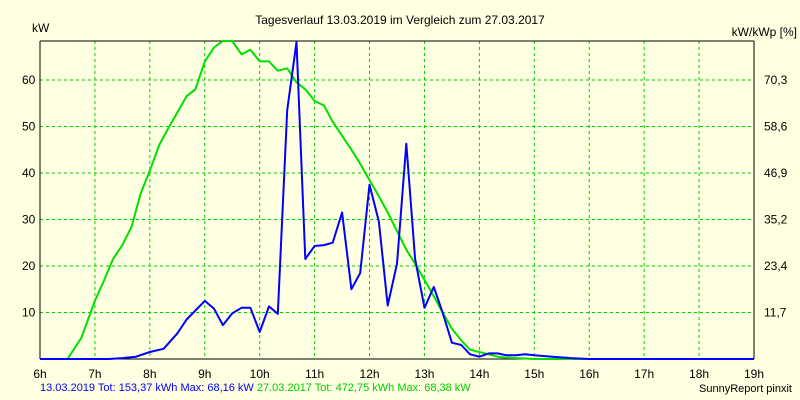  Describe the element at coordinates (363, 388) in the screenshot. I see `footer-stats-2017: 27.03.2017 Tot: 472,75 kWh Max: 68,38 kW` at that location.